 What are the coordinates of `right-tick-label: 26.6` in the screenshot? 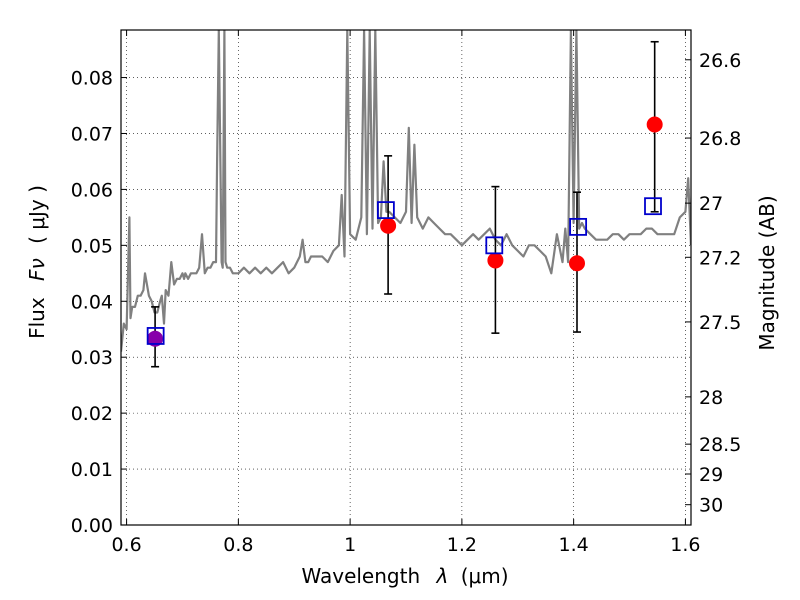 It's located at (720, 61).